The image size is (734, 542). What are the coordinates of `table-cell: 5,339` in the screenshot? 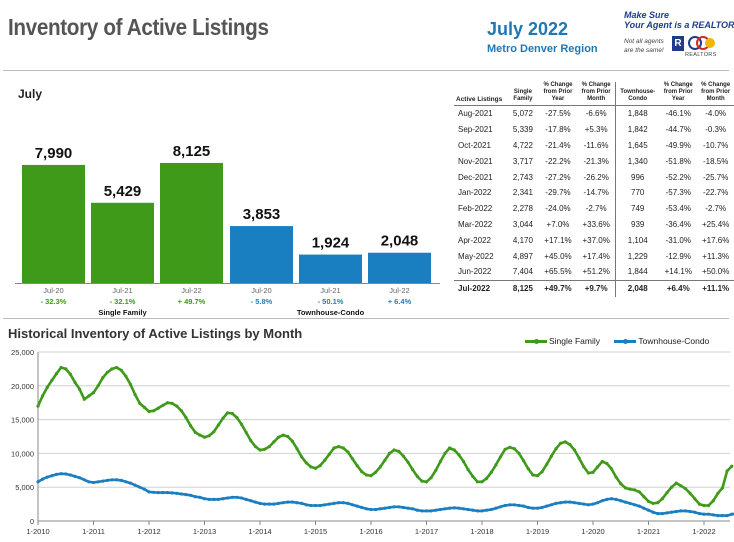 It's located at (522, 130).